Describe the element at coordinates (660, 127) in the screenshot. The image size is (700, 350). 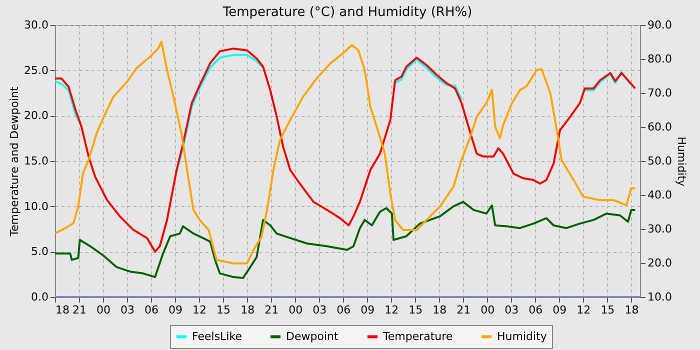
I see `y2-tick-label: 60.0` at that location.